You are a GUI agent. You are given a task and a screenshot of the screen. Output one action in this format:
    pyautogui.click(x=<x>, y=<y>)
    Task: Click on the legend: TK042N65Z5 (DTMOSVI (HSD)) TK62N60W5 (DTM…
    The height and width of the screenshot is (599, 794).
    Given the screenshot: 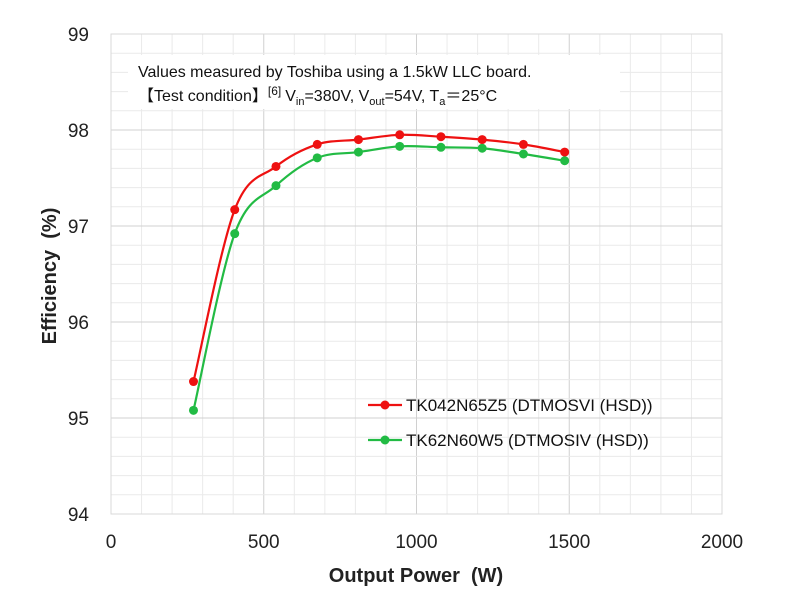 What is the action you would take?
    pyautogui.click(x=510, y=423)
    